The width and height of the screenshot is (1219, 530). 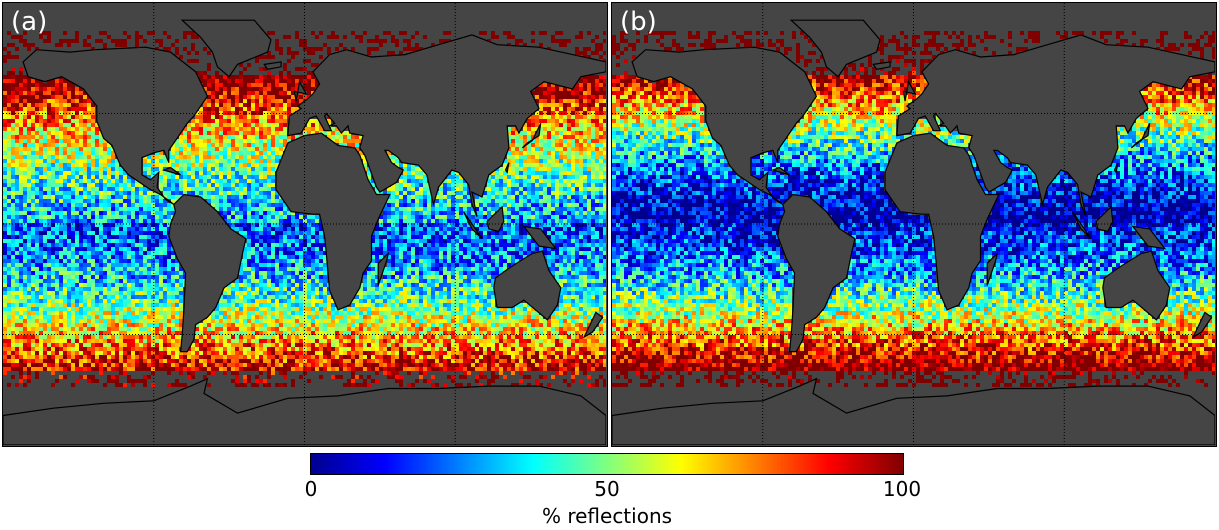 What do you see at coordinates (638, 22) in the screenshot?
I see `panel-label-b: (b)` at bounding box center [638, 22].